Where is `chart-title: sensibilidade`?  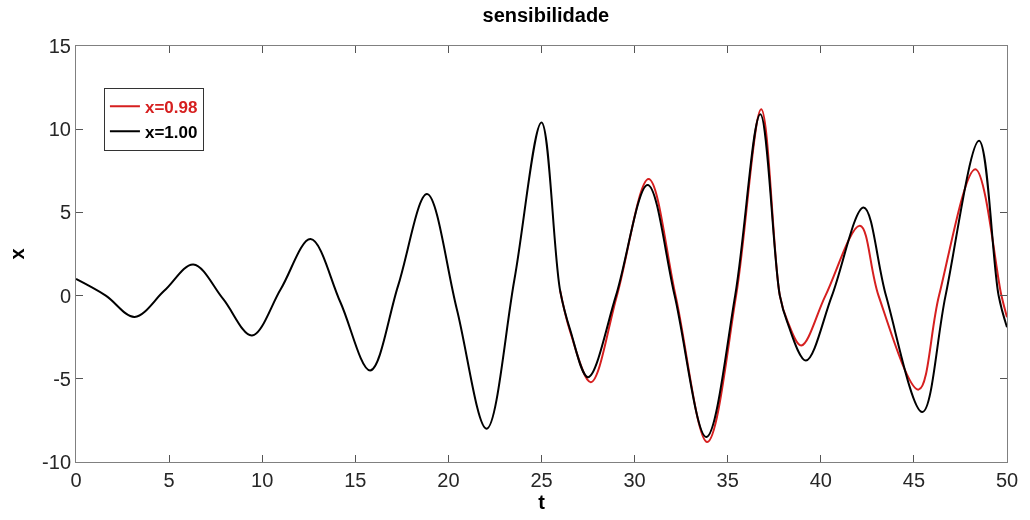
chart-title: sensibilidade is located at coordinates (546, 14).